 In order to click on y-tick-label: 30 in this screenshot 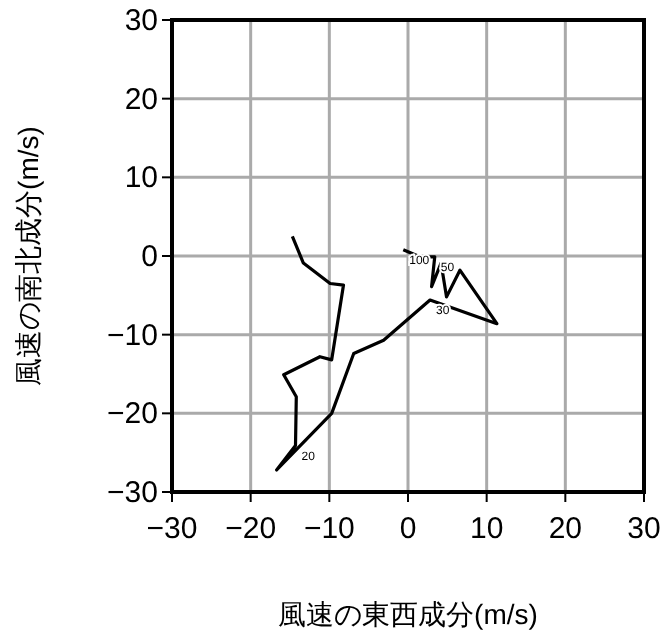, I will do `click(141, 21)`.